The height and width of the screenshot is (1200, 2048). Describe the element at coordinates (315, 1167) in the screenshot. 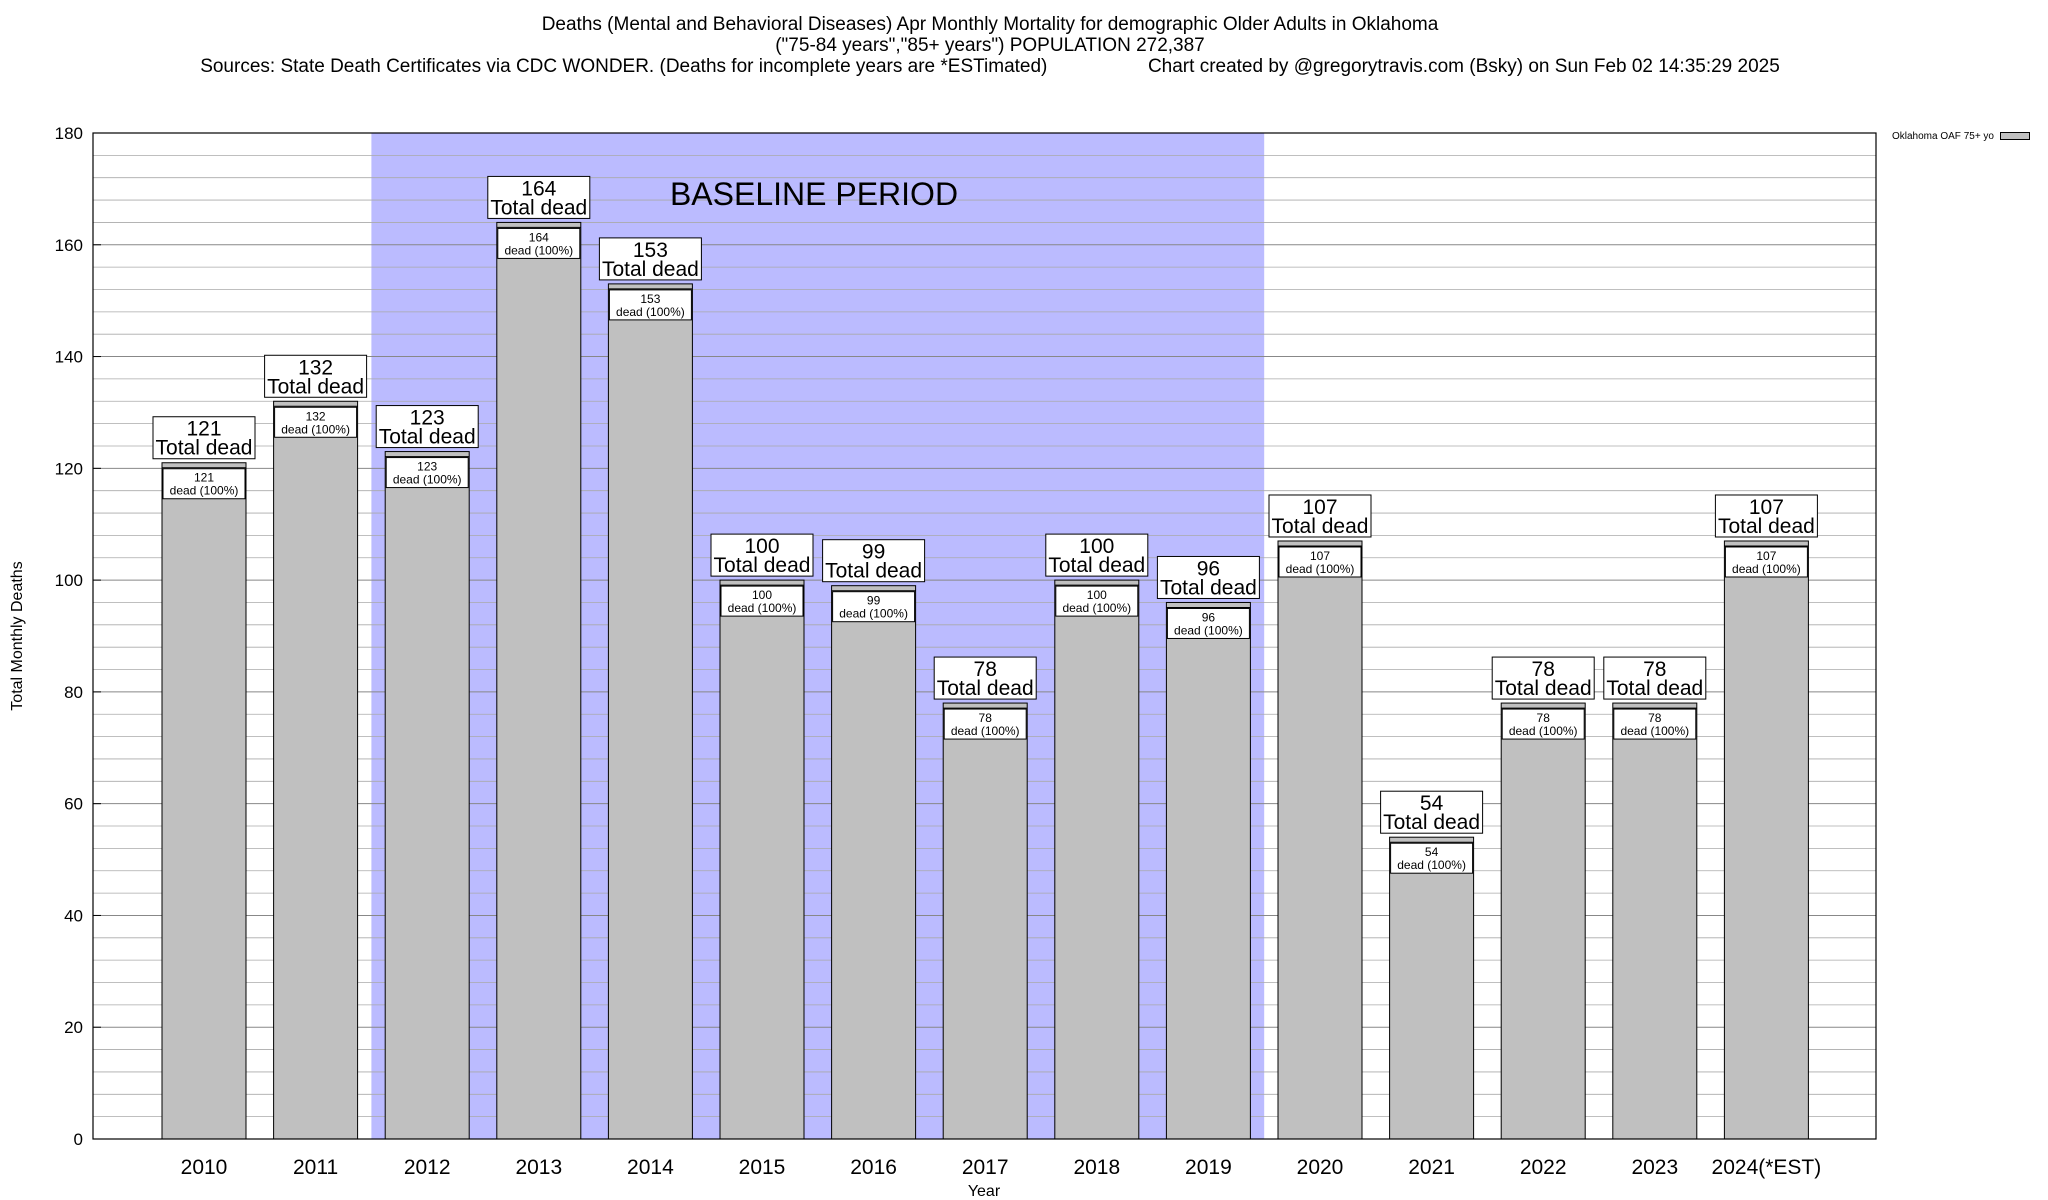

I see `x-tick-label: 2011` at that location.